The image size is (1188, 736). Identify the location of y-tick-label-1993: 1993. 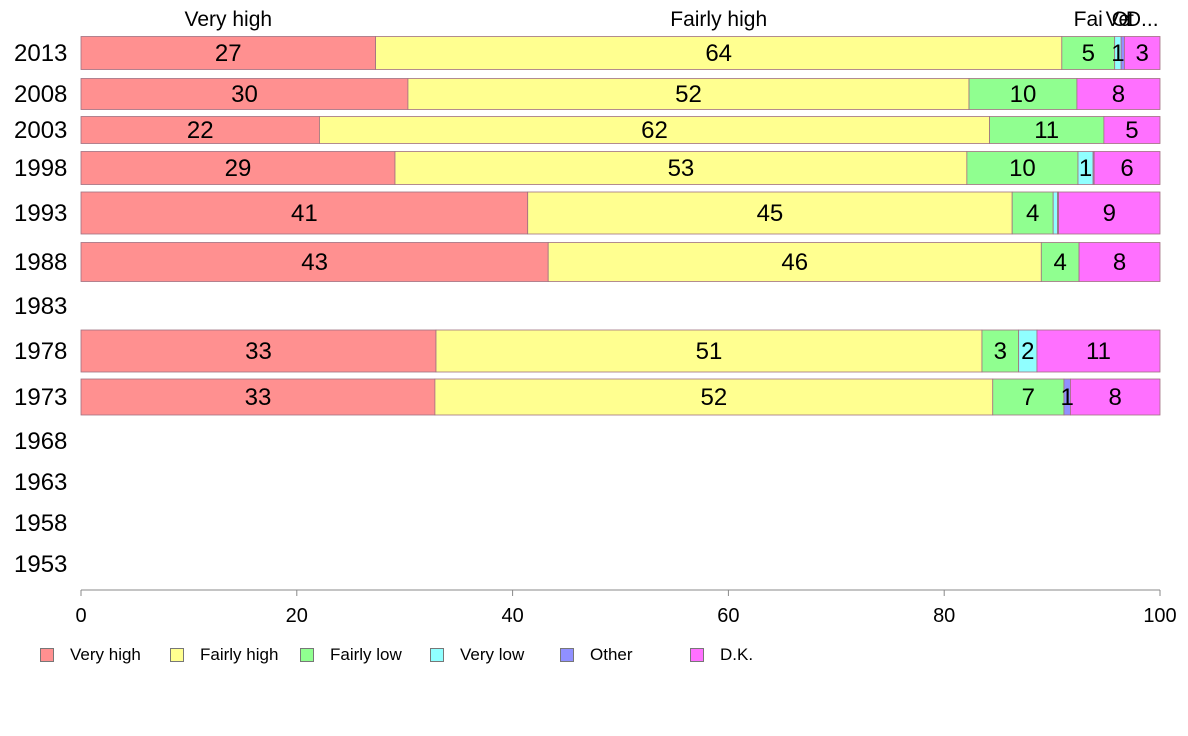
(40, 213).